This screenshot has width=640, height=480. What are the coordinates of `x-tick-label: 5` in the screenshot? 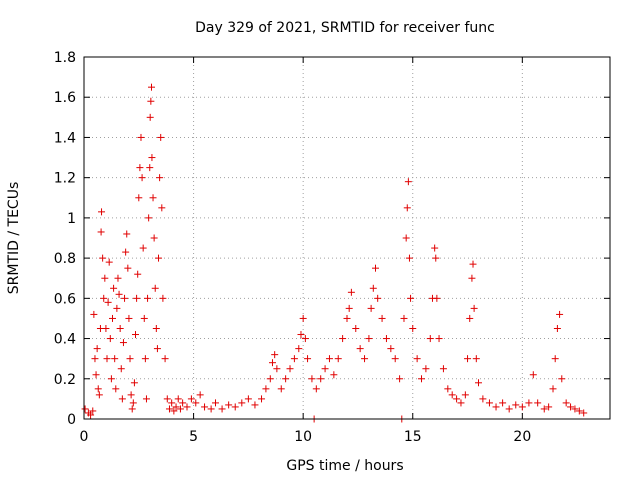 It's located at (193, 437).